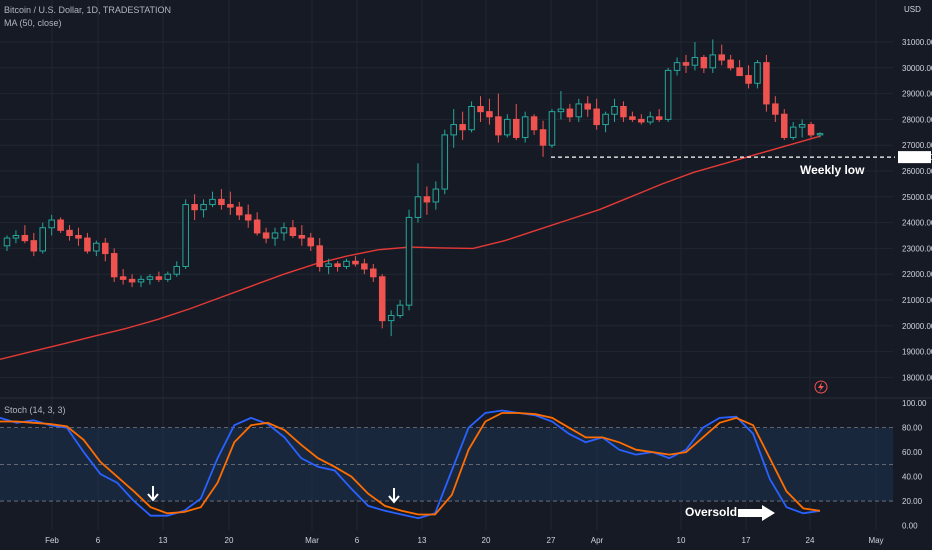  What do you see at coordinates (917, 145) in the screenshot?
I see `price-tick-label: 27000.00` at bounding box center [917, 145].